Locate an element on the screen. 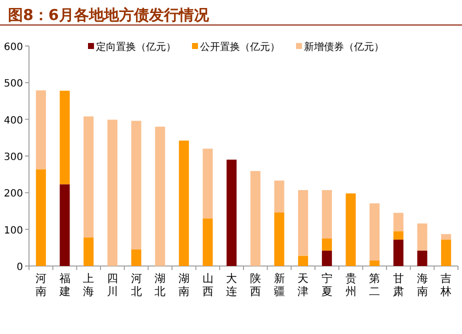 The width and height of the screenshot is (462, 334). x-tick-label: 四川 is located at coordinates (112, 285).